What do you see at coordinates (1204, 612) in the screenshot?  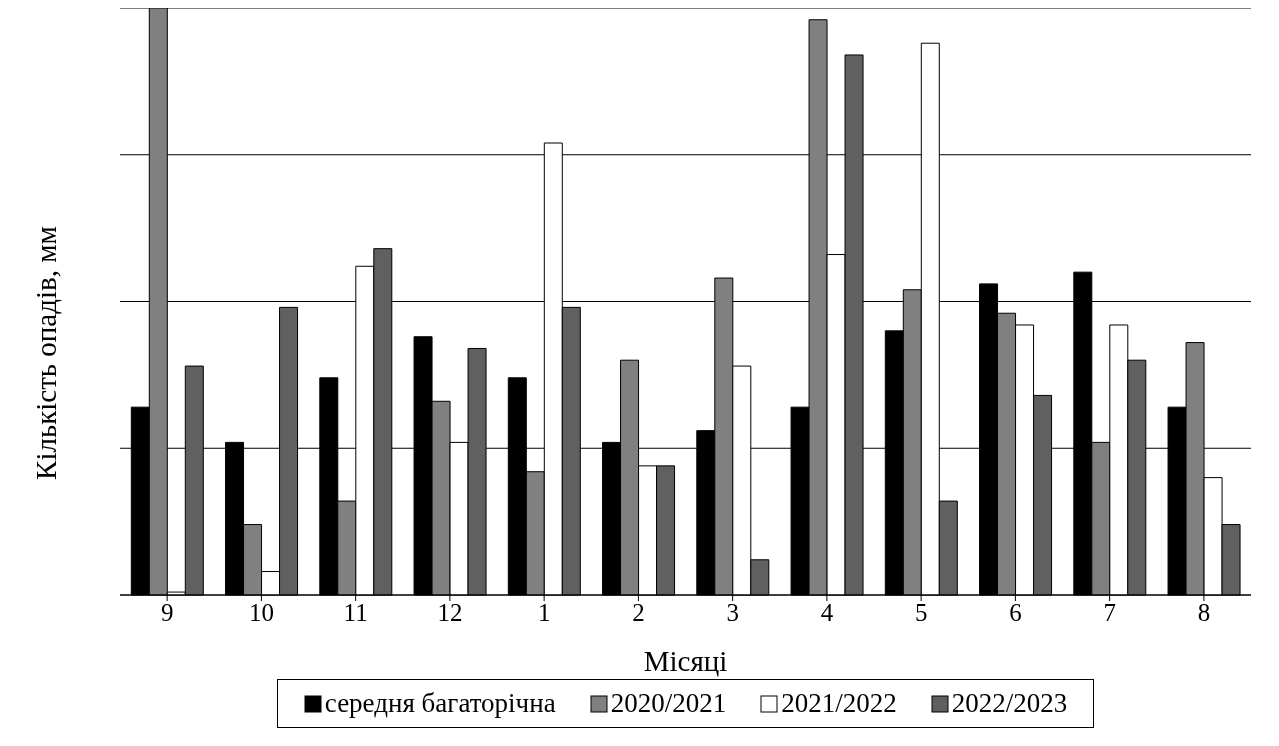 I see `x-tick-label: 8` at bounding box center [1204, 612].